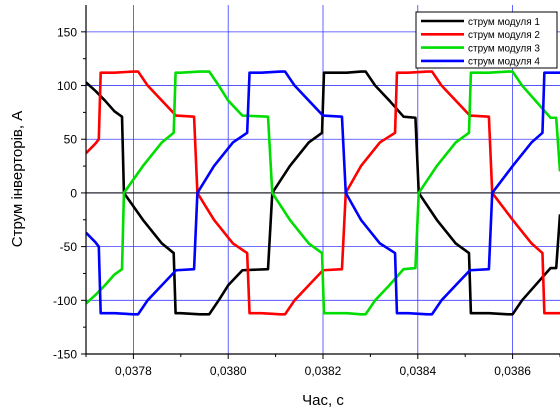 The height and width of the screenshot is (415, 560). I want to click on legend-label-1: струм модуля 1, so click(504, 22).